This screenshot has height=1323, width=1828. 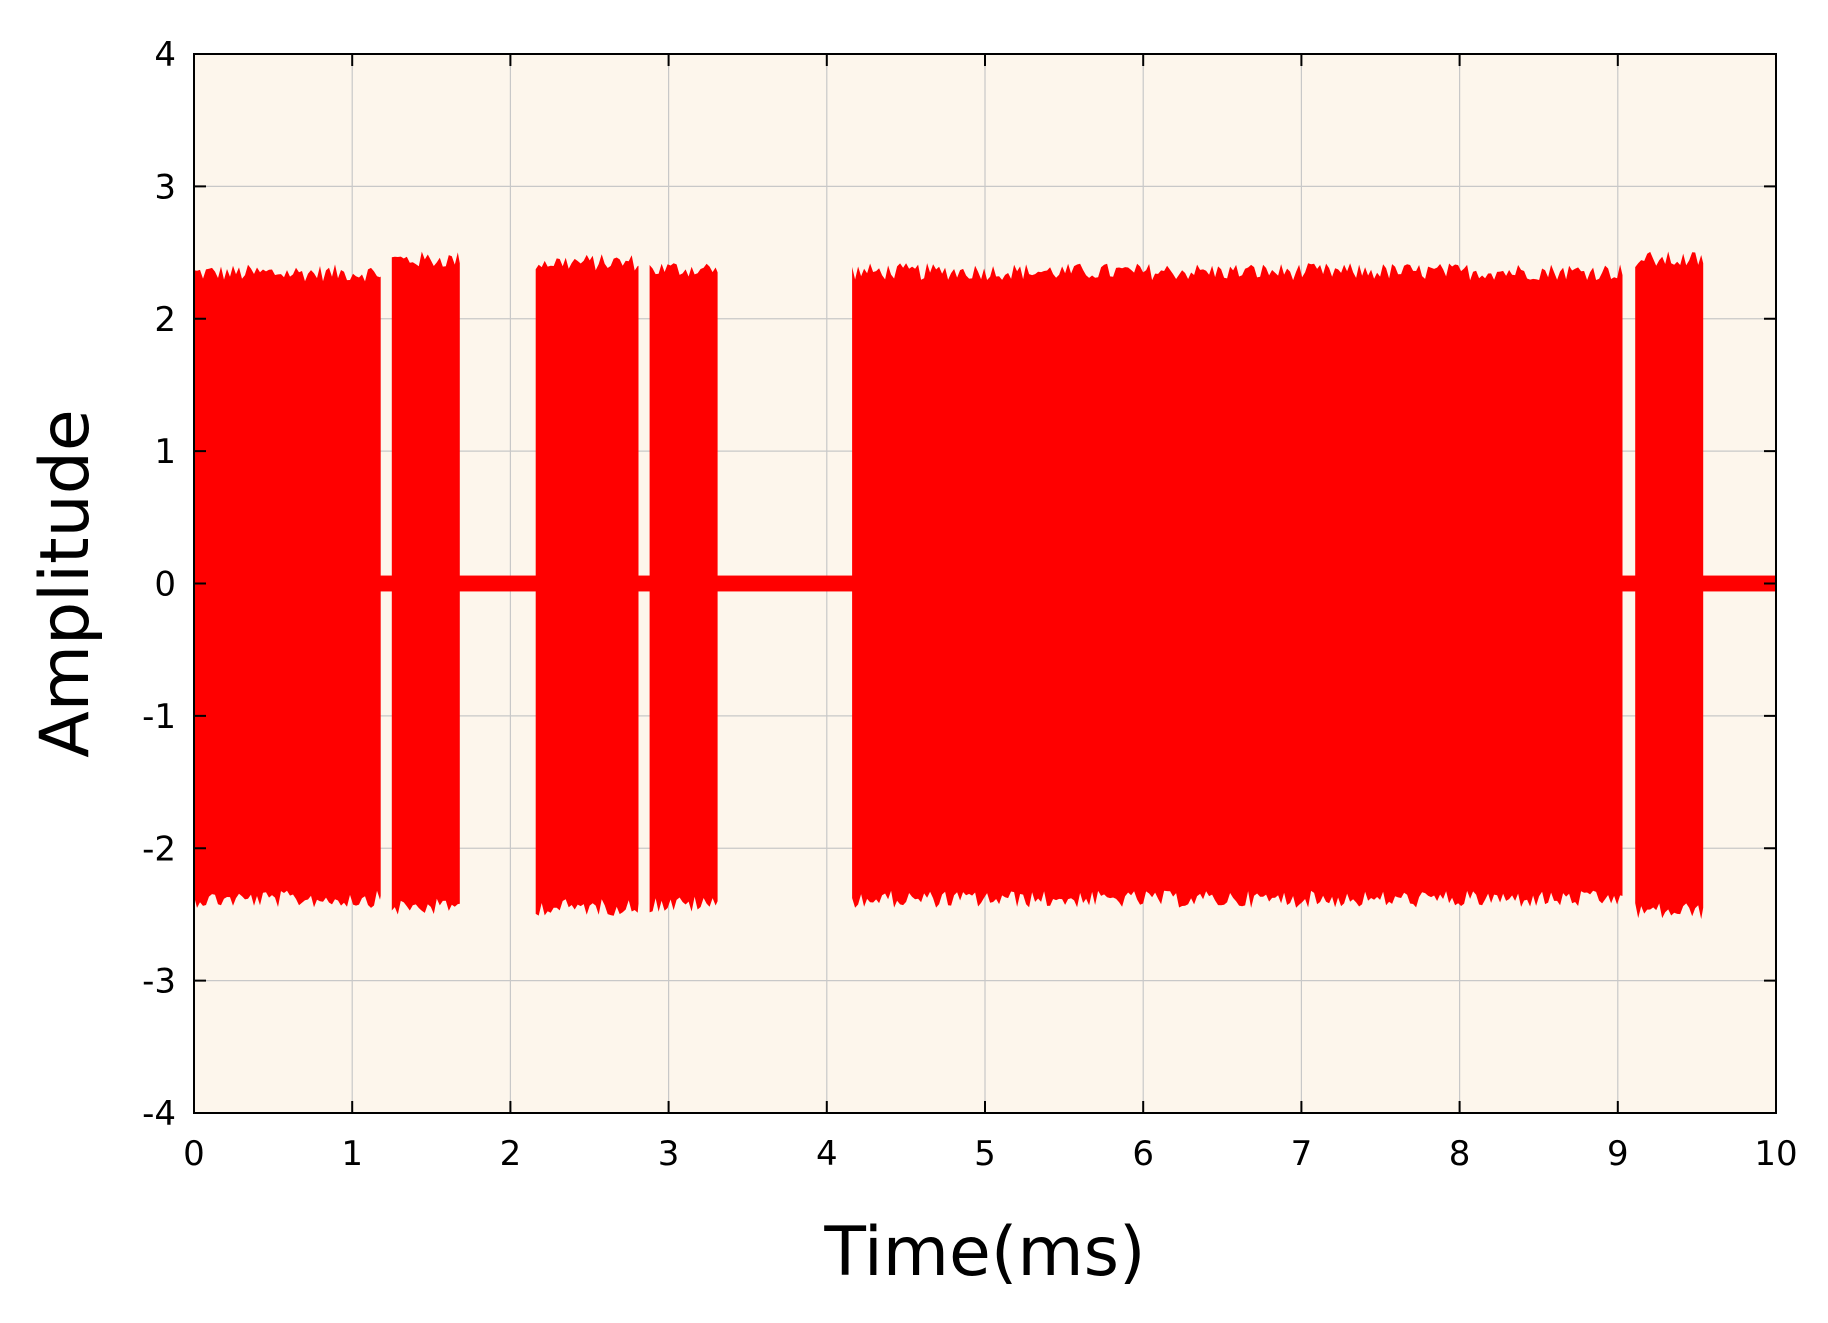 What do you see at coordinates (985, 1154) in the screenshot?
I see `x-tick-label: 5` at bounding box center [985, 1154].